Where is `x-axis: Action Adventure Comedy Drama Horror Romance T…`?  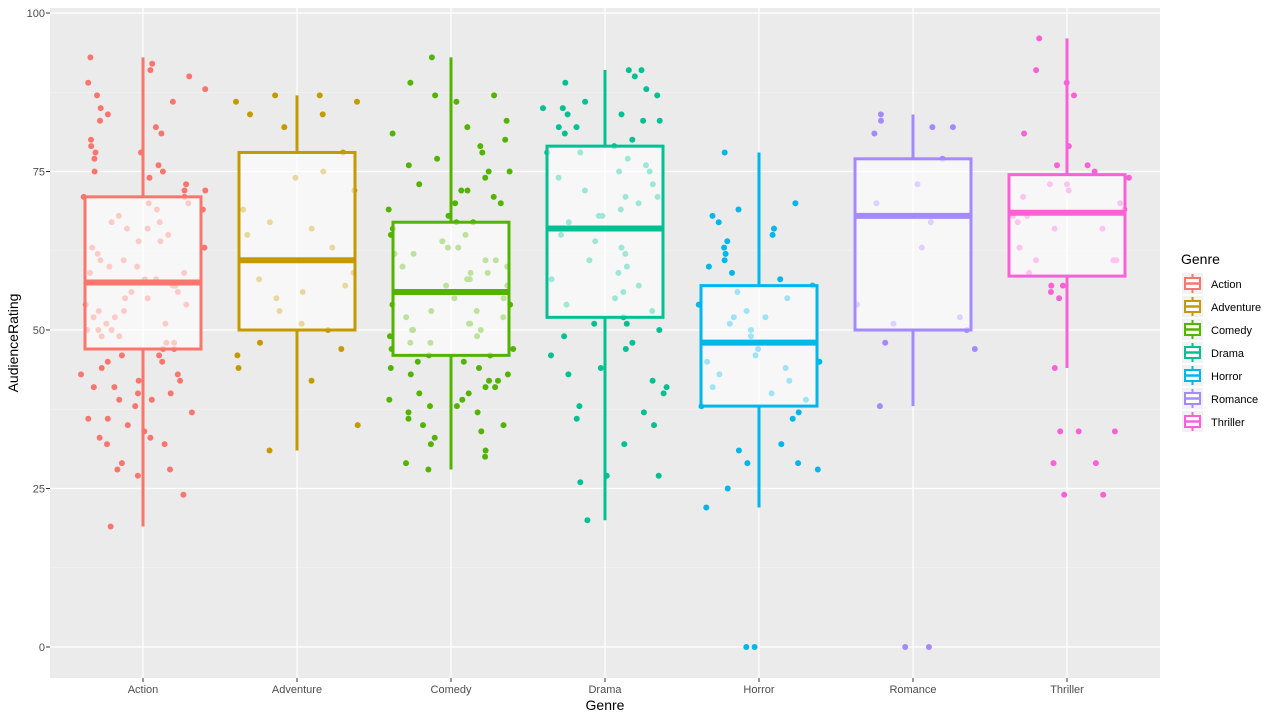 x-axis: Action Adventure Comedy Drama Horror Romance T… is located at coordinates (606, 687).